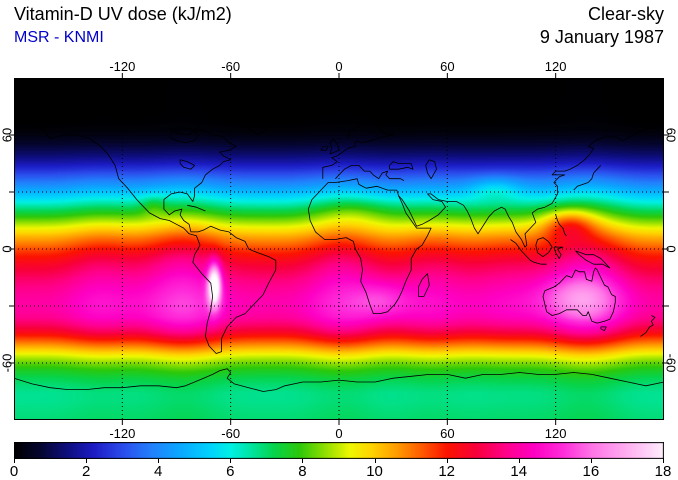 This screenshot has width=678, height=480. I want to click on coastline-baltic, so click(374, 131).